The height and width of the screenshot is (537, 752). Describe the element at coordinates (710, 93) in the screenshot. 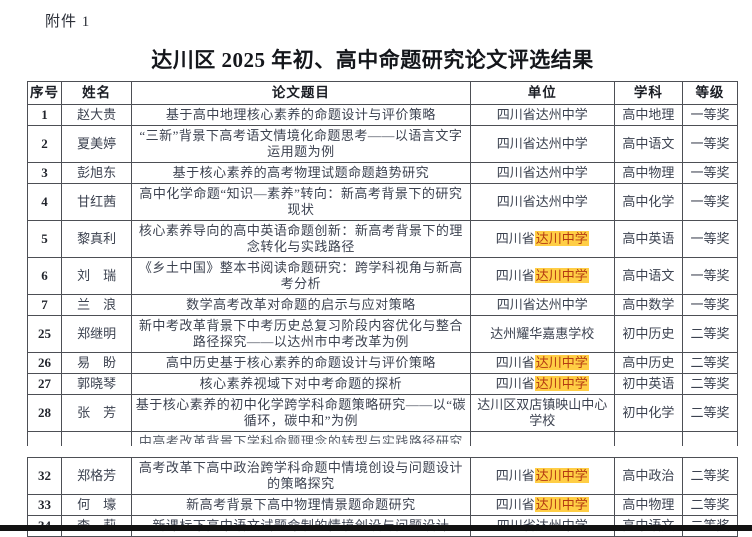

I see `column-header-award: 等级` at that location.